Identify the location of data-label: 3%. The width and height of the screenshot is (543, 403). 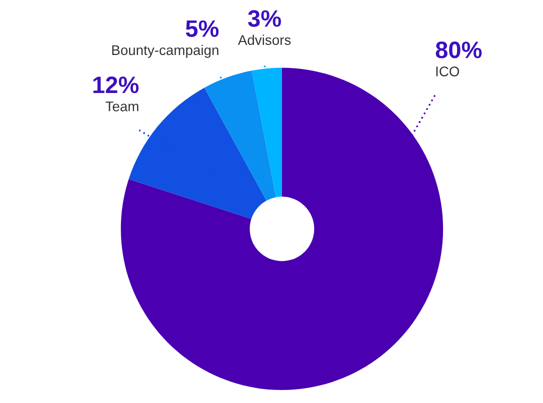
(264, 18).